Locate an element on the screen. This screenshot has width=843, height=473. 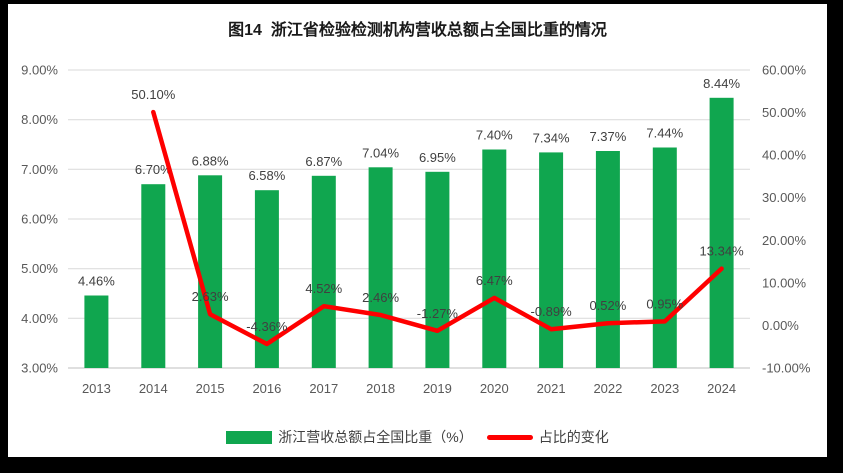
legend-line-swatch-icon is located at coordinates (509, 437).